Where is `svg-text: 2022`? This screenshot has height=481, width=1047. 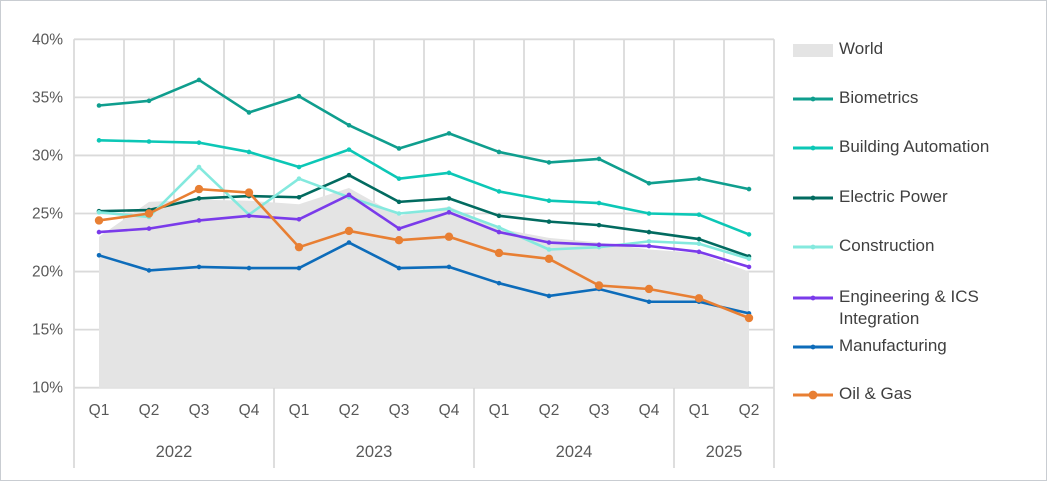
svg-text: 2022 is located at coordinates (174, 452).